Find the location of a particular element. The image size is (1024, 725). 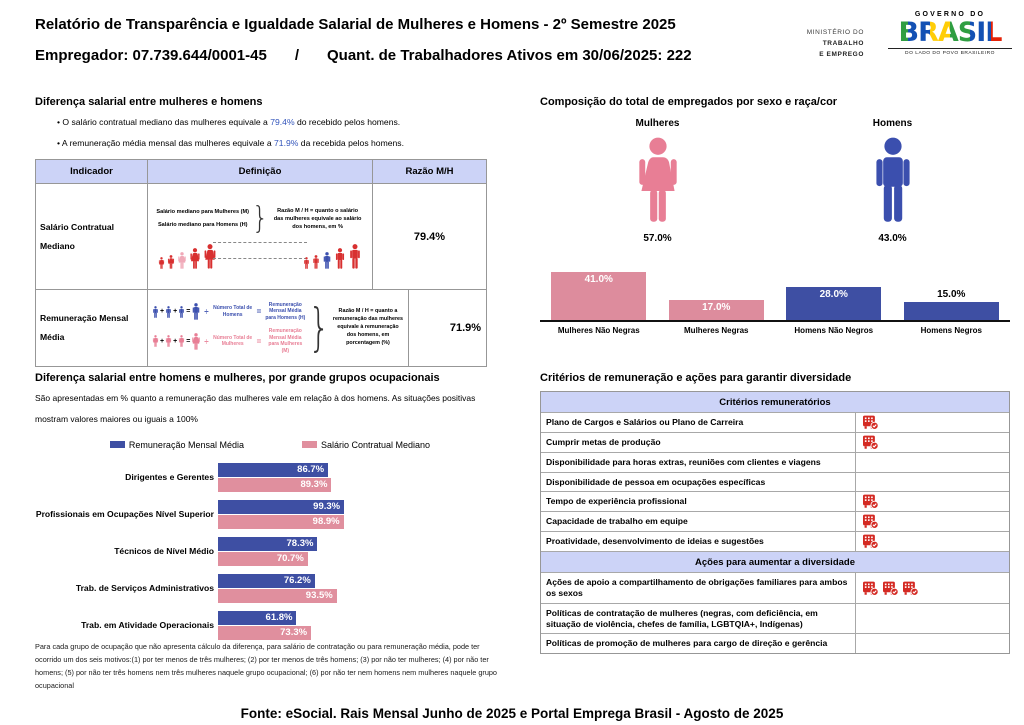

male-share: Homens 43.0% is located at coordinates (892, 181).